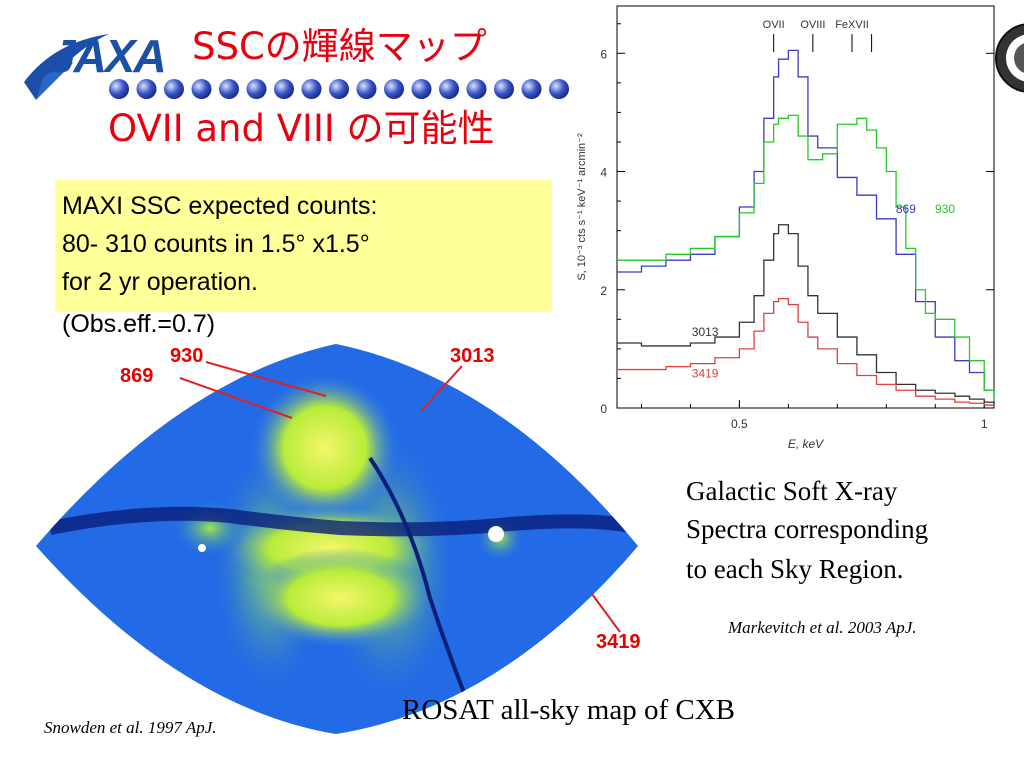 This screenshot has width=1024, height=768. Describe the element at coordinates (774, 25) in the screenshot. I see `emission-line-label: OVII` at that location.